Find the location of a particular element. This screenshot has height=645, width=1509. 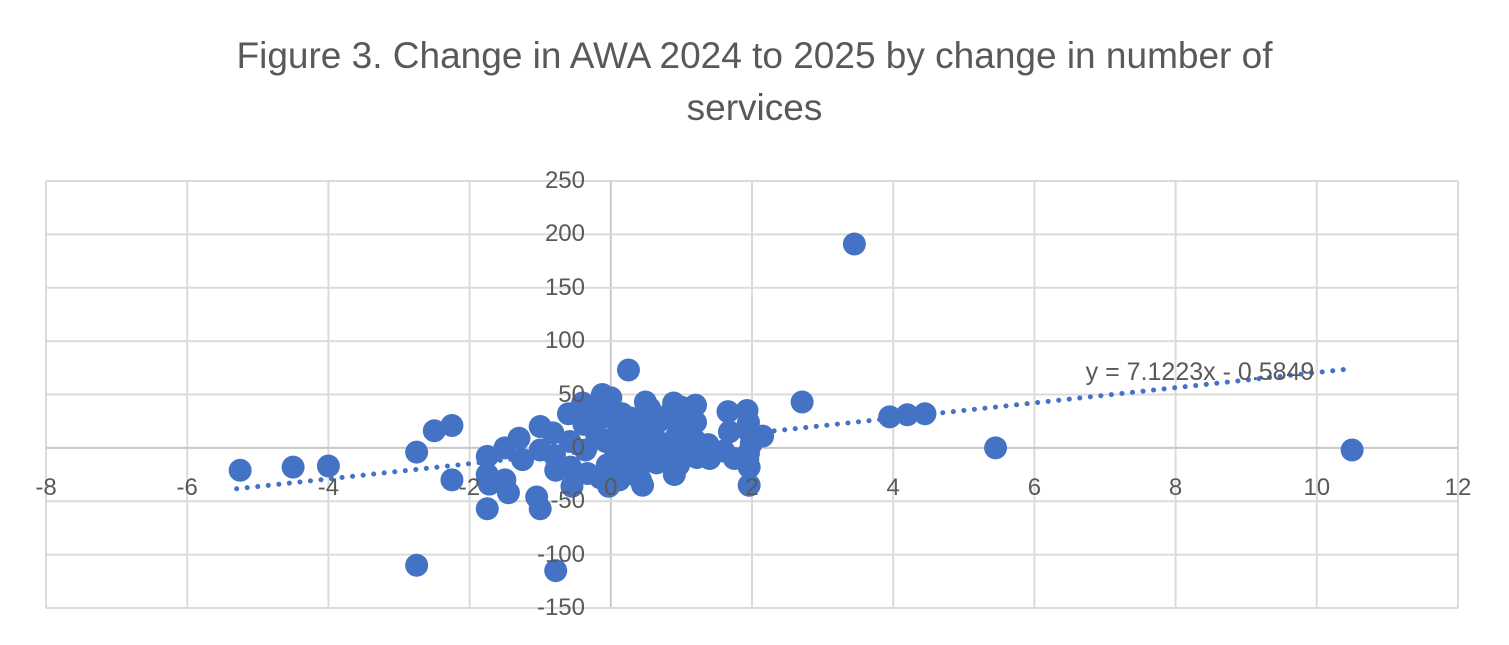

trendline is located at coordinates (793, 429).